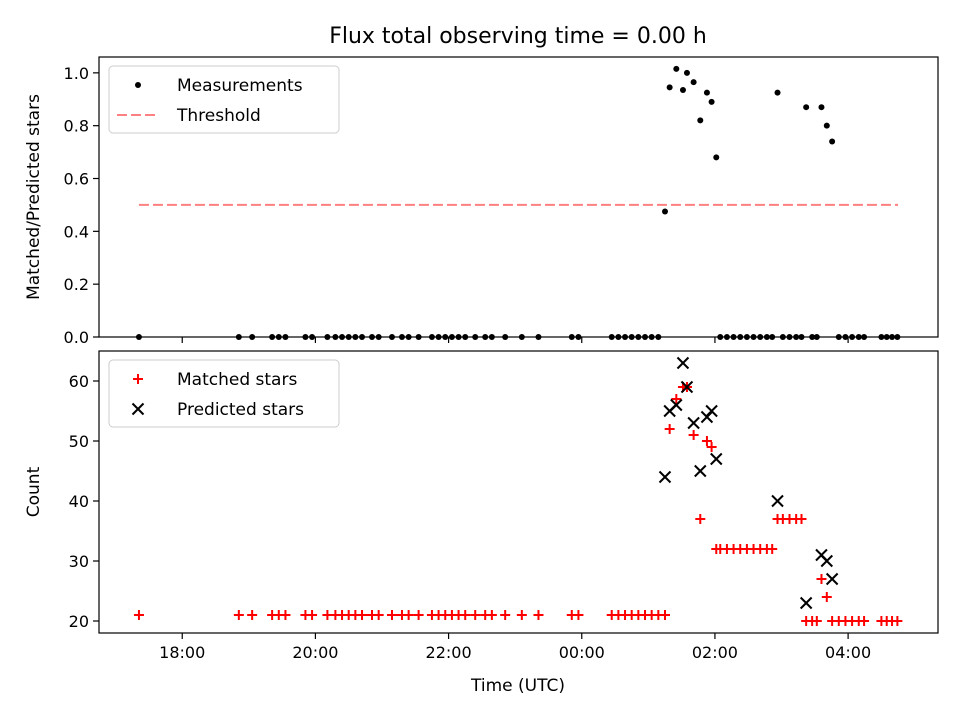  Describe the element at coordinates (76, 231) in the screenshot. I see `y-tick-label: 0.4` at that location.